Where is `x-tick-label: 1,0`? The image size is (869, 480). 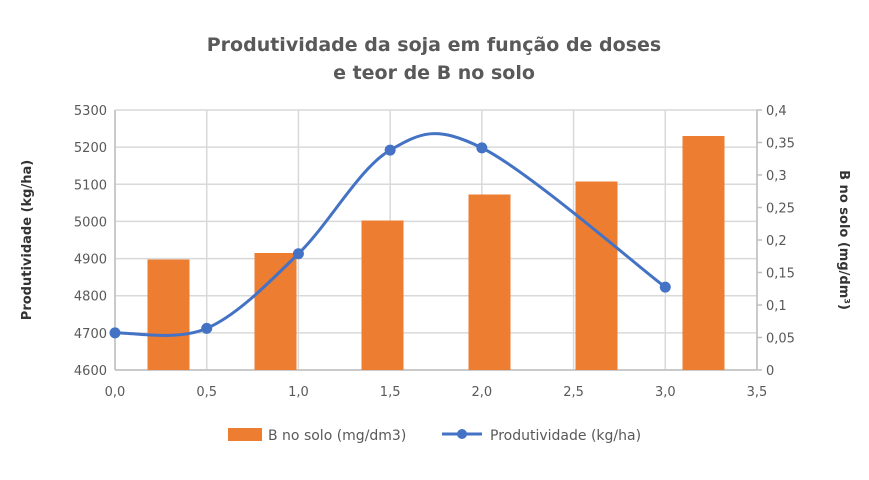 x-tick-label: 1,0 is located at coordinates (298, 392).